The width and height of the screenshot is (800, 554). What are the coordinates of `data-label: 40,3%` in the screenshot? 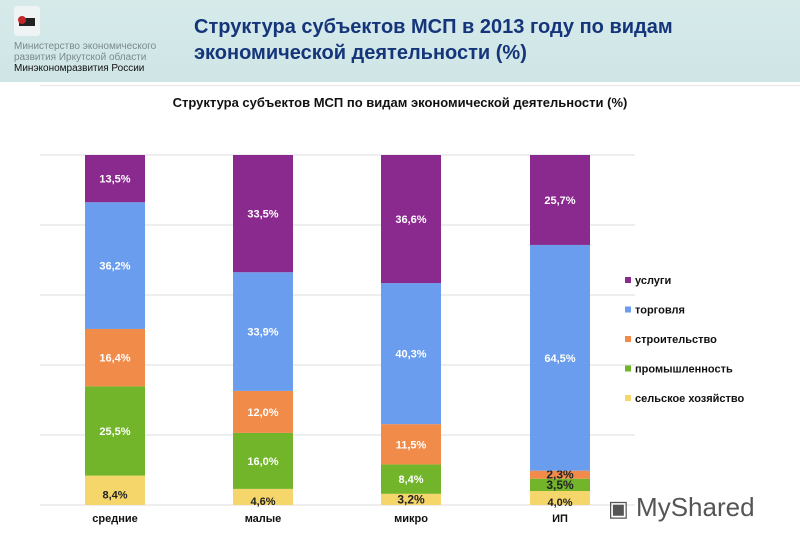 It's located at (410, 355).